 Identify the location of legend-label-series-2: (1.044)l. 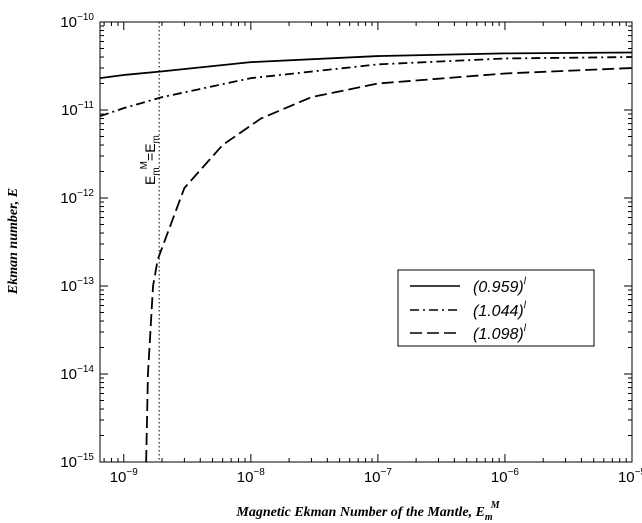
(500, 310).